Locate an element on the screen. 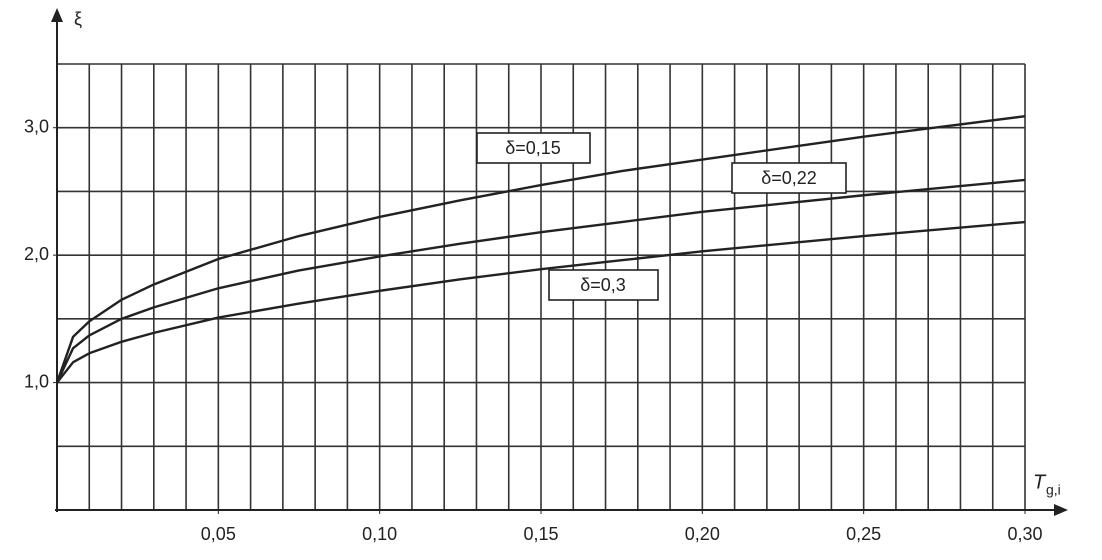 This screenshot has height=560, width=1102. x-axis-label: T is located at coordinates (1040, 482).